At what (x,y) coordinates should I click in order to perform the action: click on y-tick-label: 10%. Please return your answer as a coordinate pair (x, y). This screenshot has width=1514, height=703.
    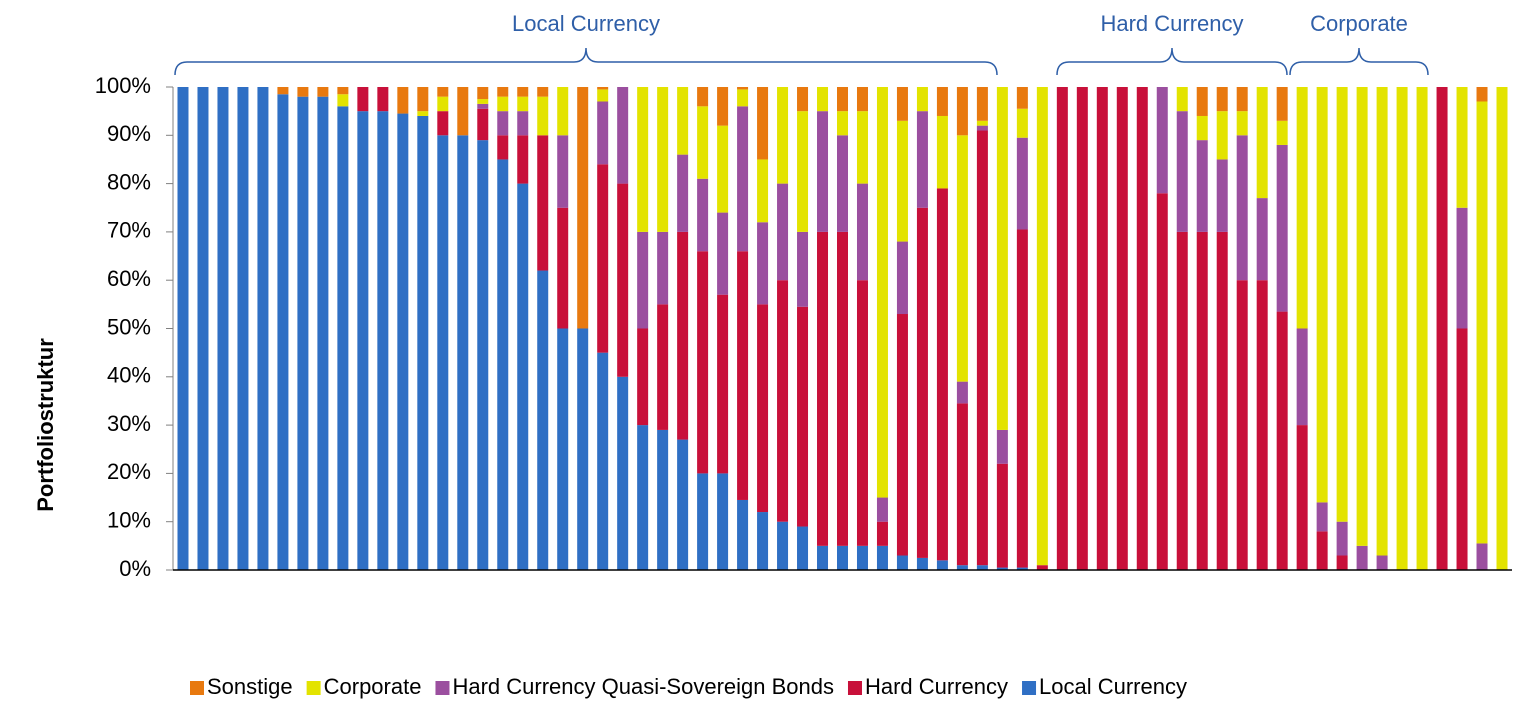
    Looking at the image, I should click on (129, 520).